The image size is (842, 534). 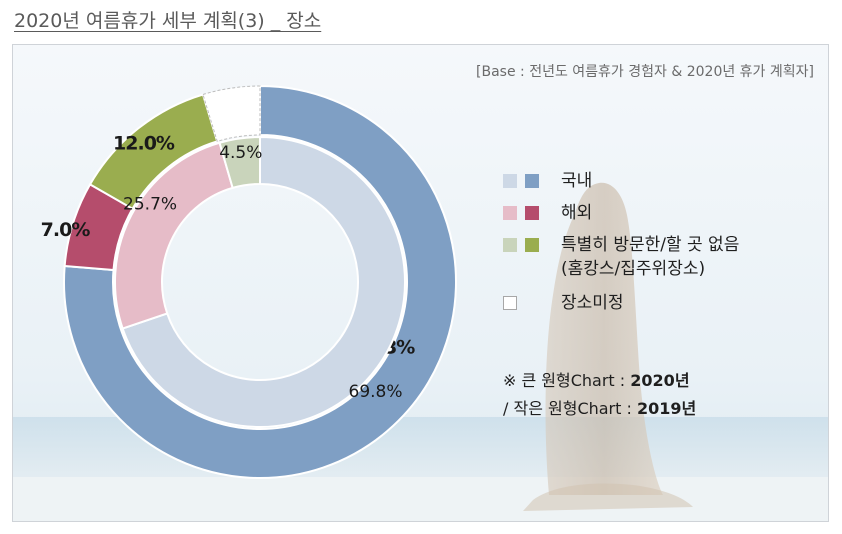 I want to click on outer-ring-data-label-1: 7.0%, so click(x=66, y=230).